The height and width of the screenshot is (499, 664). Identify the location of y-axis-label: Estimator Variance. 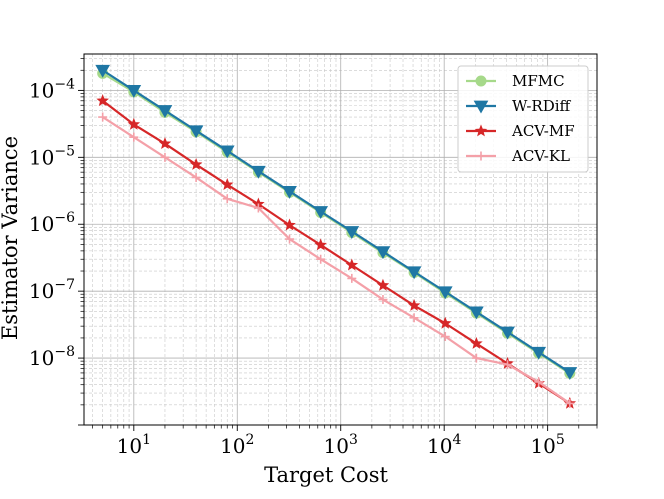
(11, 238).